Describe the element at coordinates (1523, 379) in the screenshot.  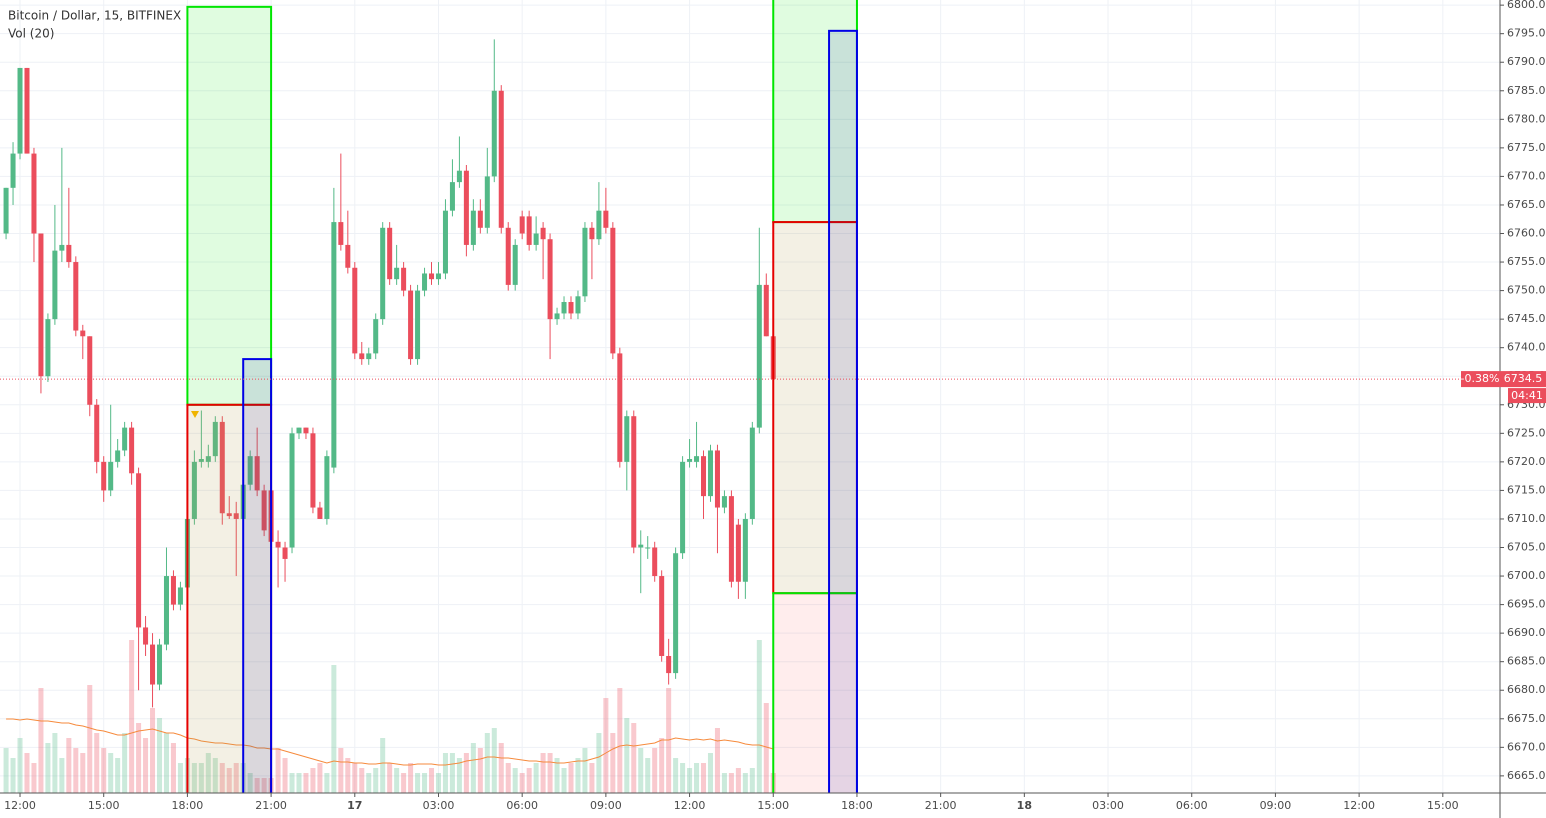
I see `last-price-badge` at that location.